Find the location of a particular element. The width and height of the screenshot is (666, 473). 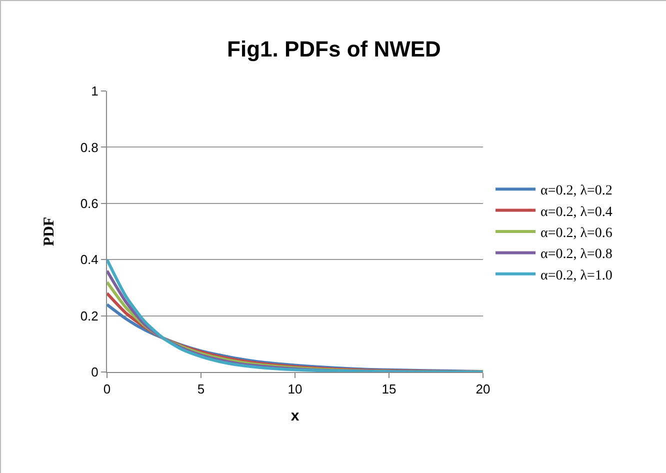

y-tick-label: 0.2 is located at coordinates (89, 316).